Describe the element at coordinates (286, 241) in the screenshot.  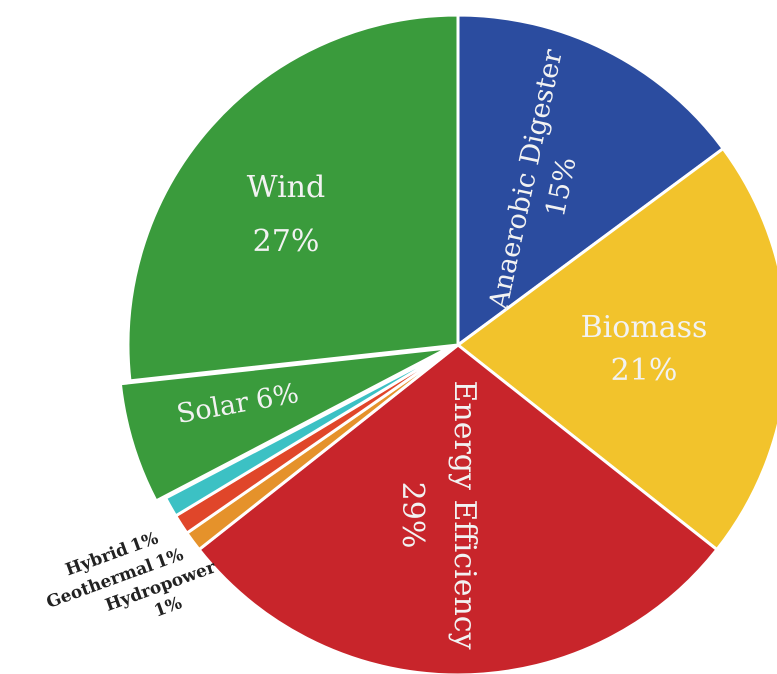
I see `value-wind: 27%` at that location.